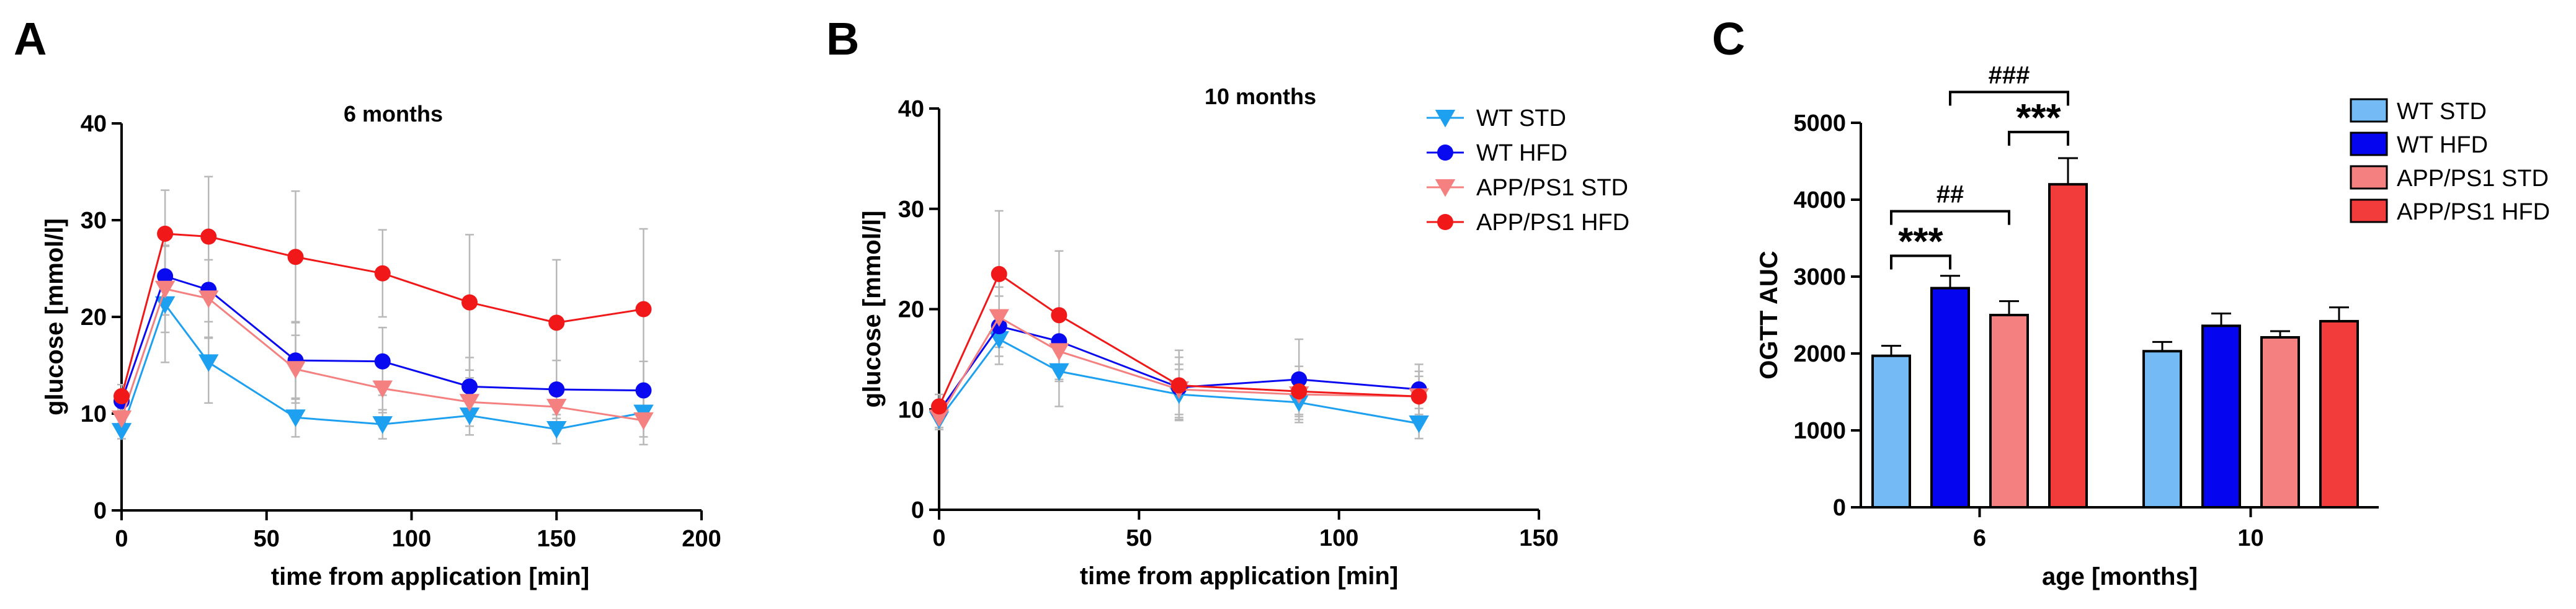 This screenshot has height=609, width=2576. I want to click on x-axis-label: age [months], so click(2120, 577).